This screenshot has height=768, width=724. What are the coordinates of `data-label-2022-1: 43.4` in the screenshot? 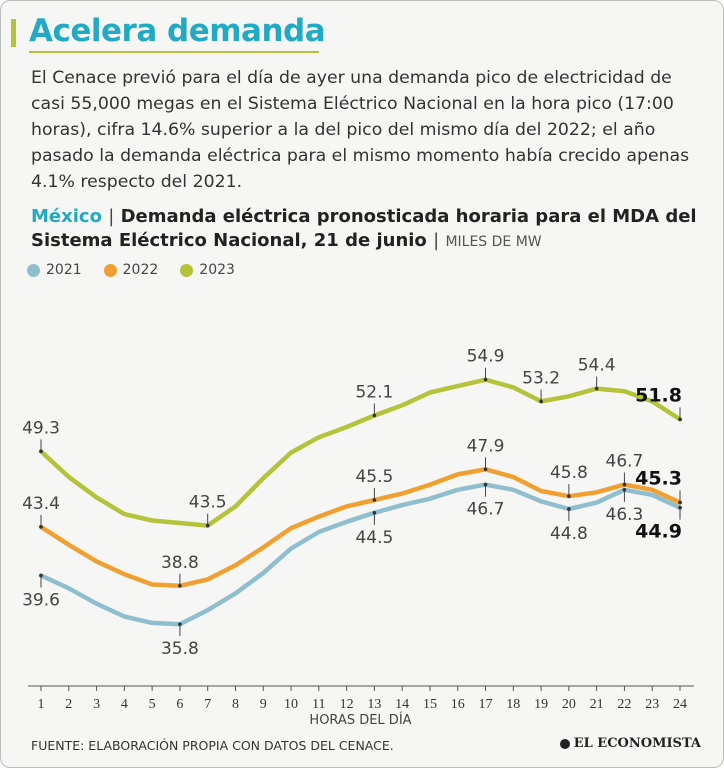 It's located at (41, 504).